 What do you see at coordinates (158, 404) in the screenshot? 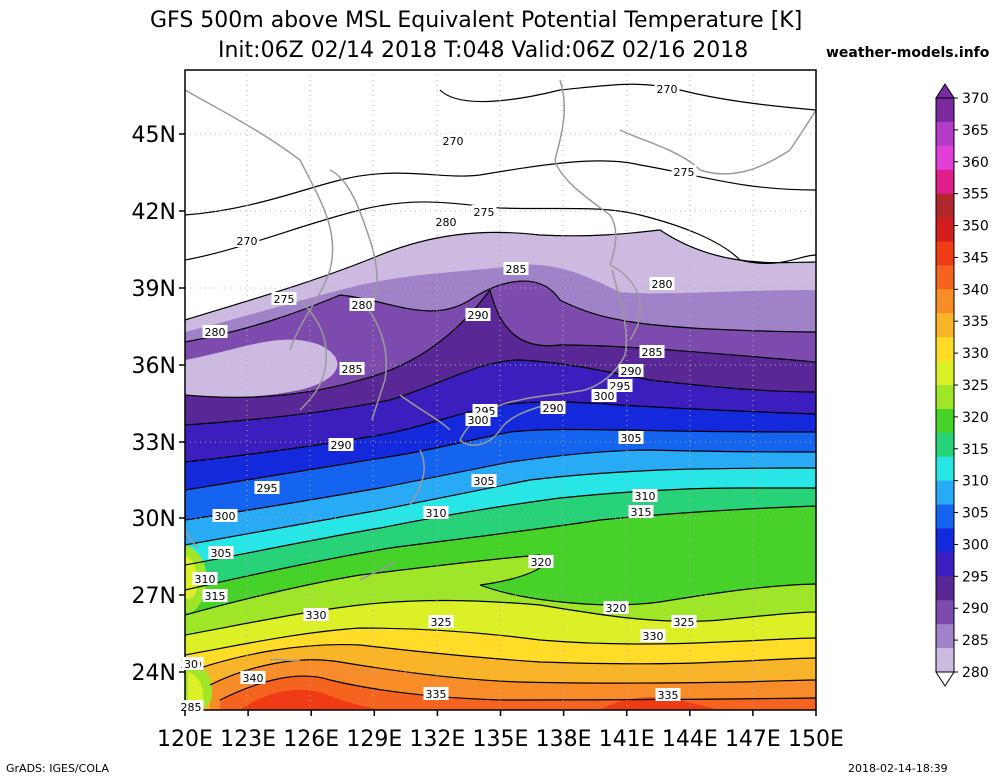
I see `y-axis: 24N 27N 30N 33N 36N 39N 42N 45N` at bounding box center [158, 404].